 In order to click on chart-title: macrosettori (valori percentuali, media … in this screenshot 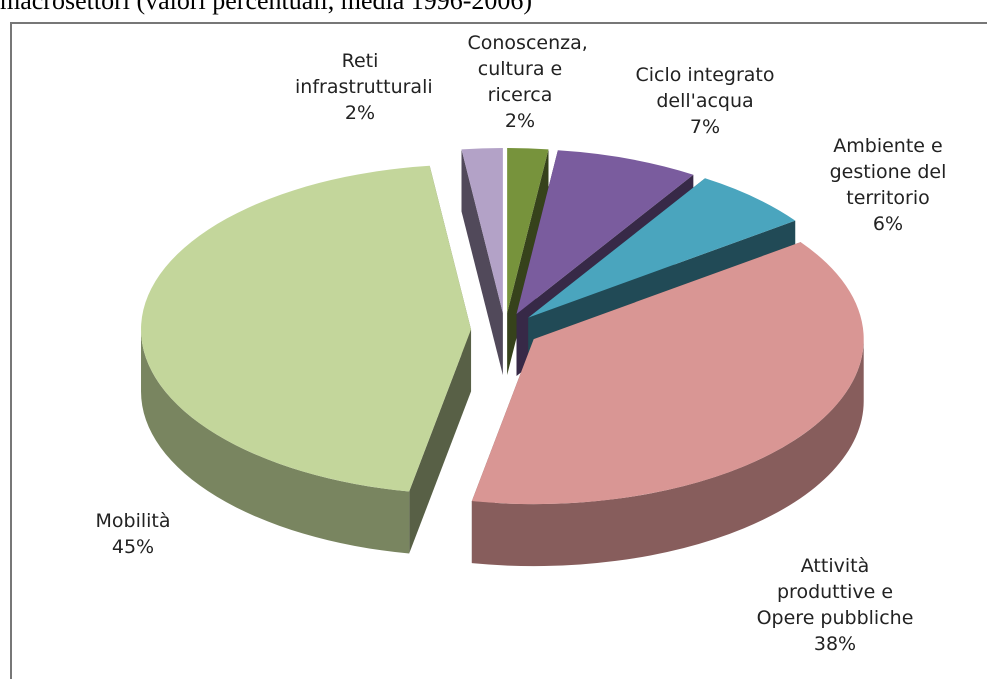, I will do `click(266, 7)`.